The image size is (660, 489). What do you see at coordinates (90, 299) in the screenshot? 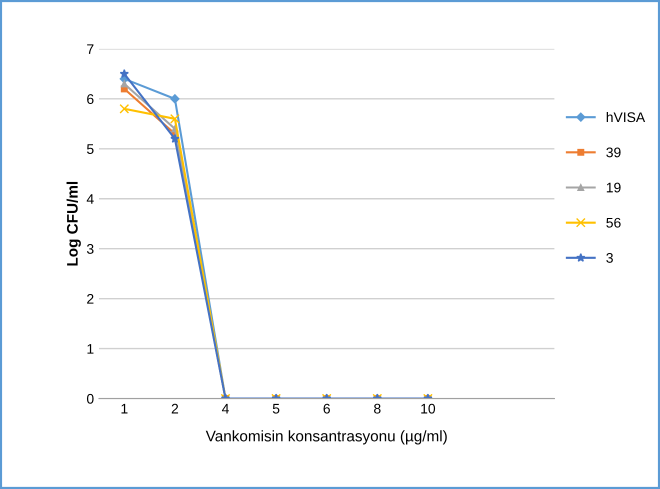
I see `y-tick-label: 2` at bounding box center [90, 299].